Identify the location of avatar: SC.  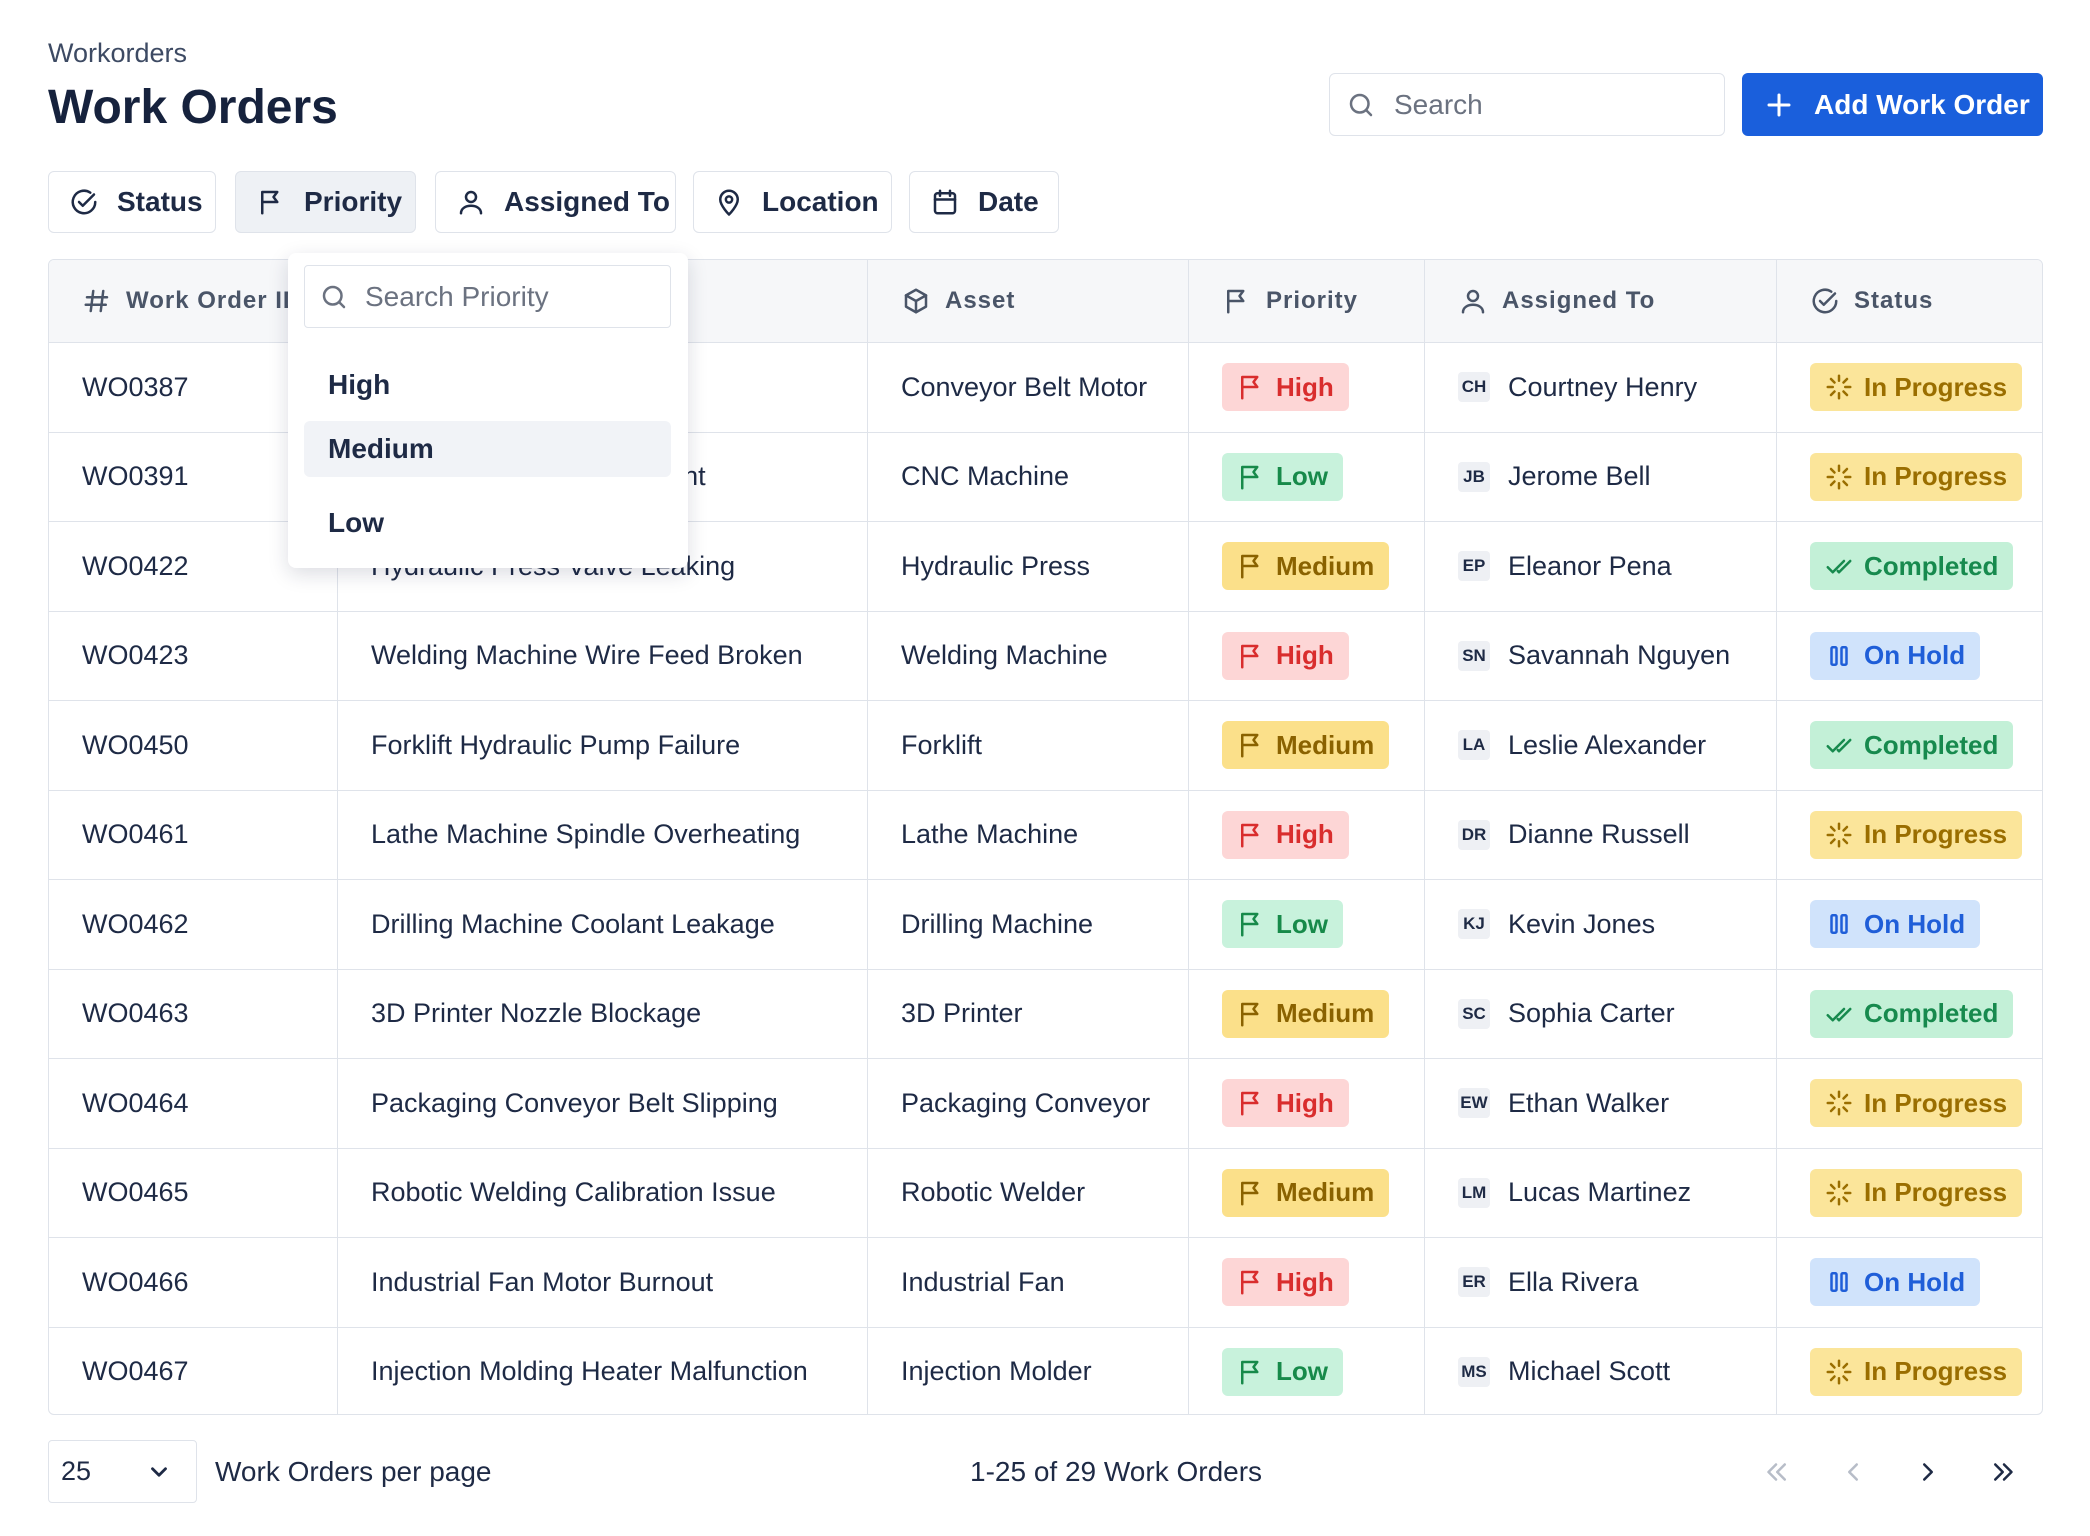
(1474, 1013).